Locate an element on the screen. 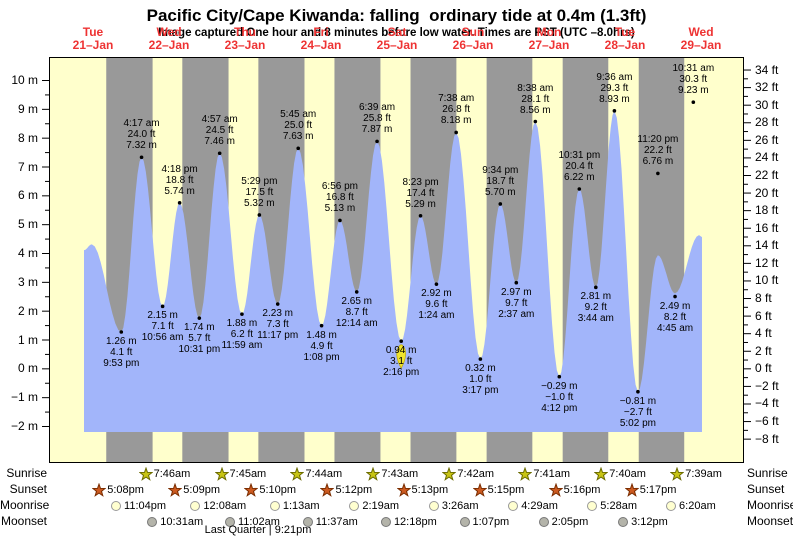  feet-axis-label: 12 ft is located at coordinates (774, 263).